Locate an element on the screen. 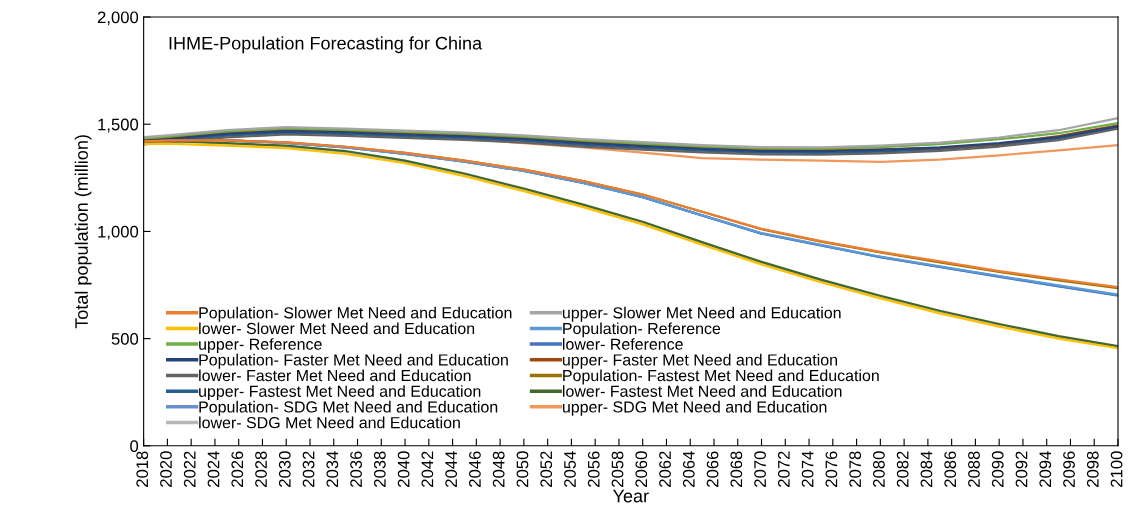 This screenshot has height=532, width=1131. x-tick-label: 2072 is located at coordinates (783, 469).